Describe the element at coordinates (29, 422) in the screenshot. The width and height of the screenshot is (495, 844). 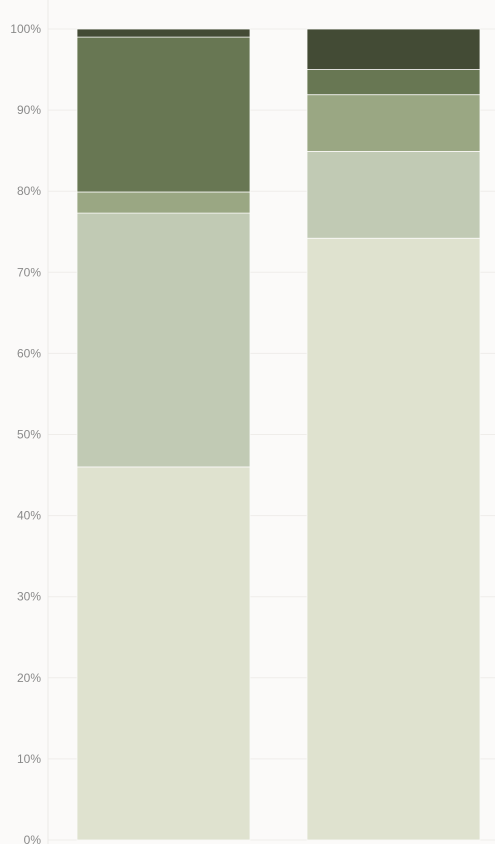
I see `y-axis: 0% 10% 20% 30% 40% 50% 60% 70% 80% 90% 100%` at that location.